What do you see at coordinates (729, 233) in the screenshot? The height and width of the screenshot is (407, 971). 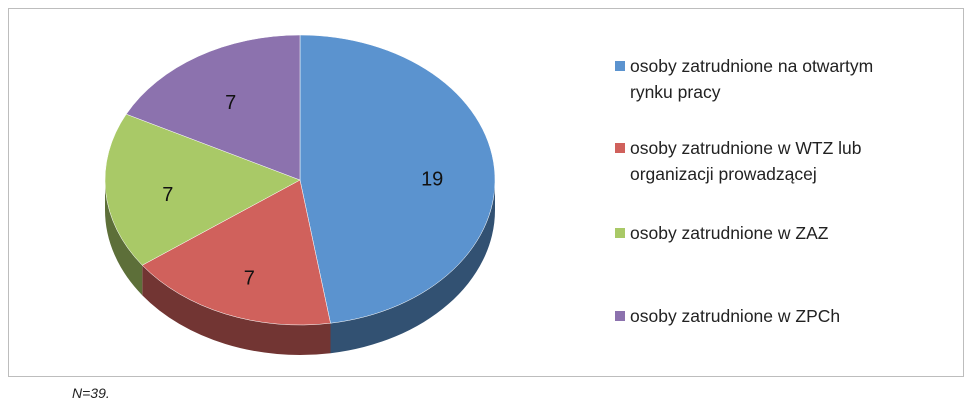 I see `legend-label: osoby zatrudnione w ZAZ` at bounding box center [729, 233].